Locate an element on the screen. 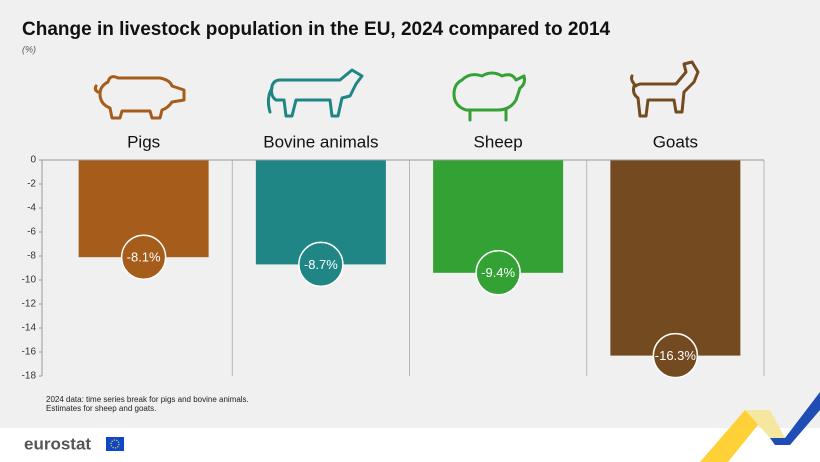 The height and width of the screenshot is (462, 820). y-tick-label: -14 is located at coordinates (29, 328).